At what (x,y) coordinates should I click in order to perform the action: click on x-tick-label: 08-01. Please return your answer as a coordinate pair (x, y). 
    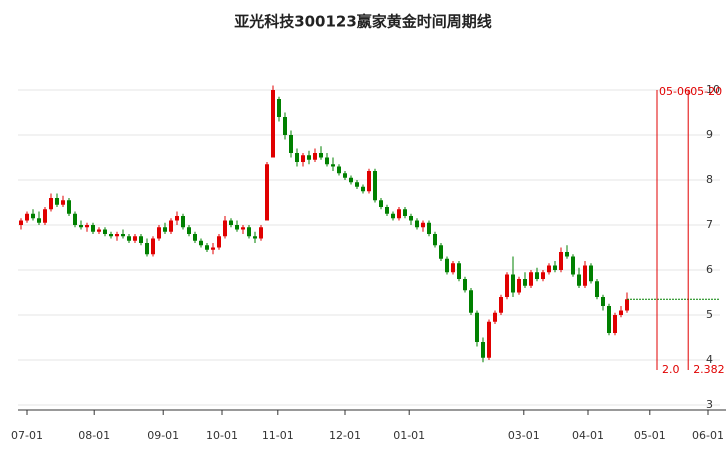
    Looking at the image, I should click on (94, 435).